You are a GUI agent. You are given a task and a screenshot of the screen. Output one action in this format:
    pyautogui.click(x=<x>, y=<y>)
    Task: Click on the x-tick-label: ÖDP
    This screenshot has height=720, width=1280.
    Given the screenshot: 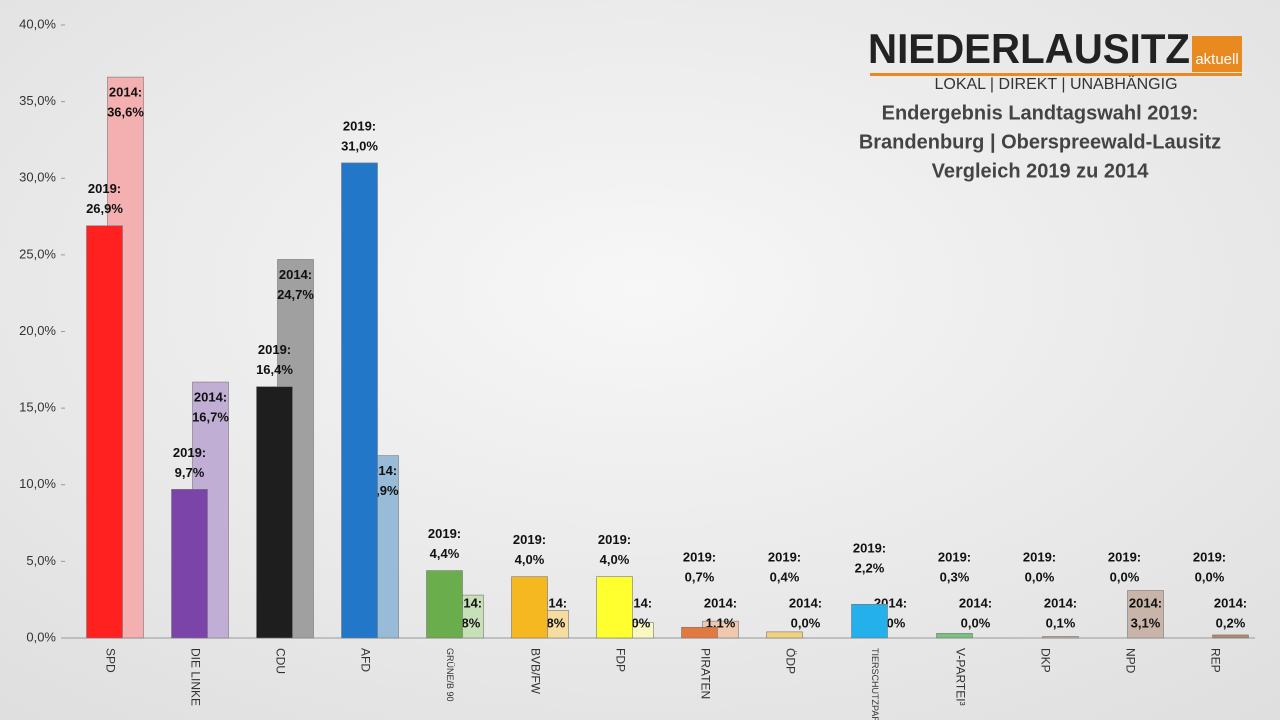 What is the action you would take?
    pyautogui.click(x=790, y=661)
    